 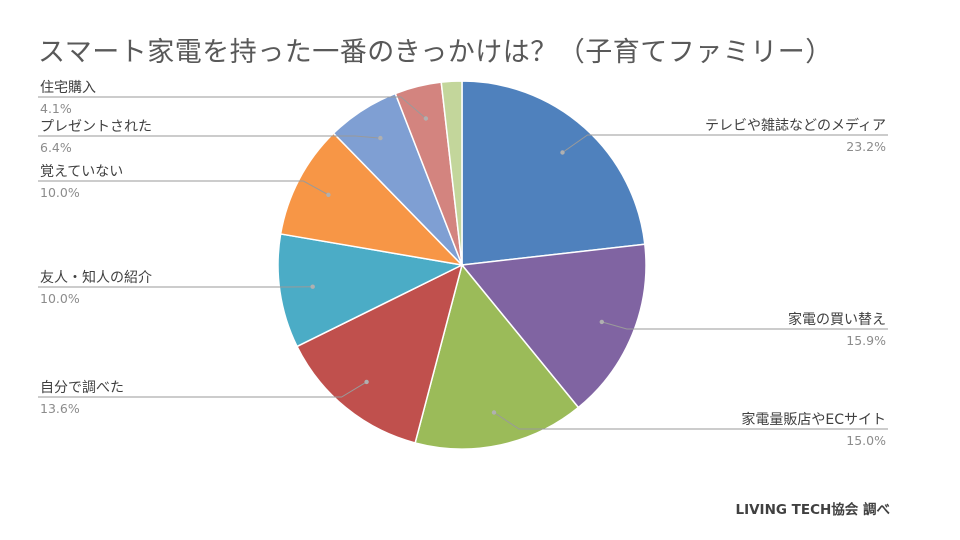 What do you see at coordinates (60, 408) in the screenshot?
I see `slice-value-label: 13.6%` at bounding box center [60, 408].